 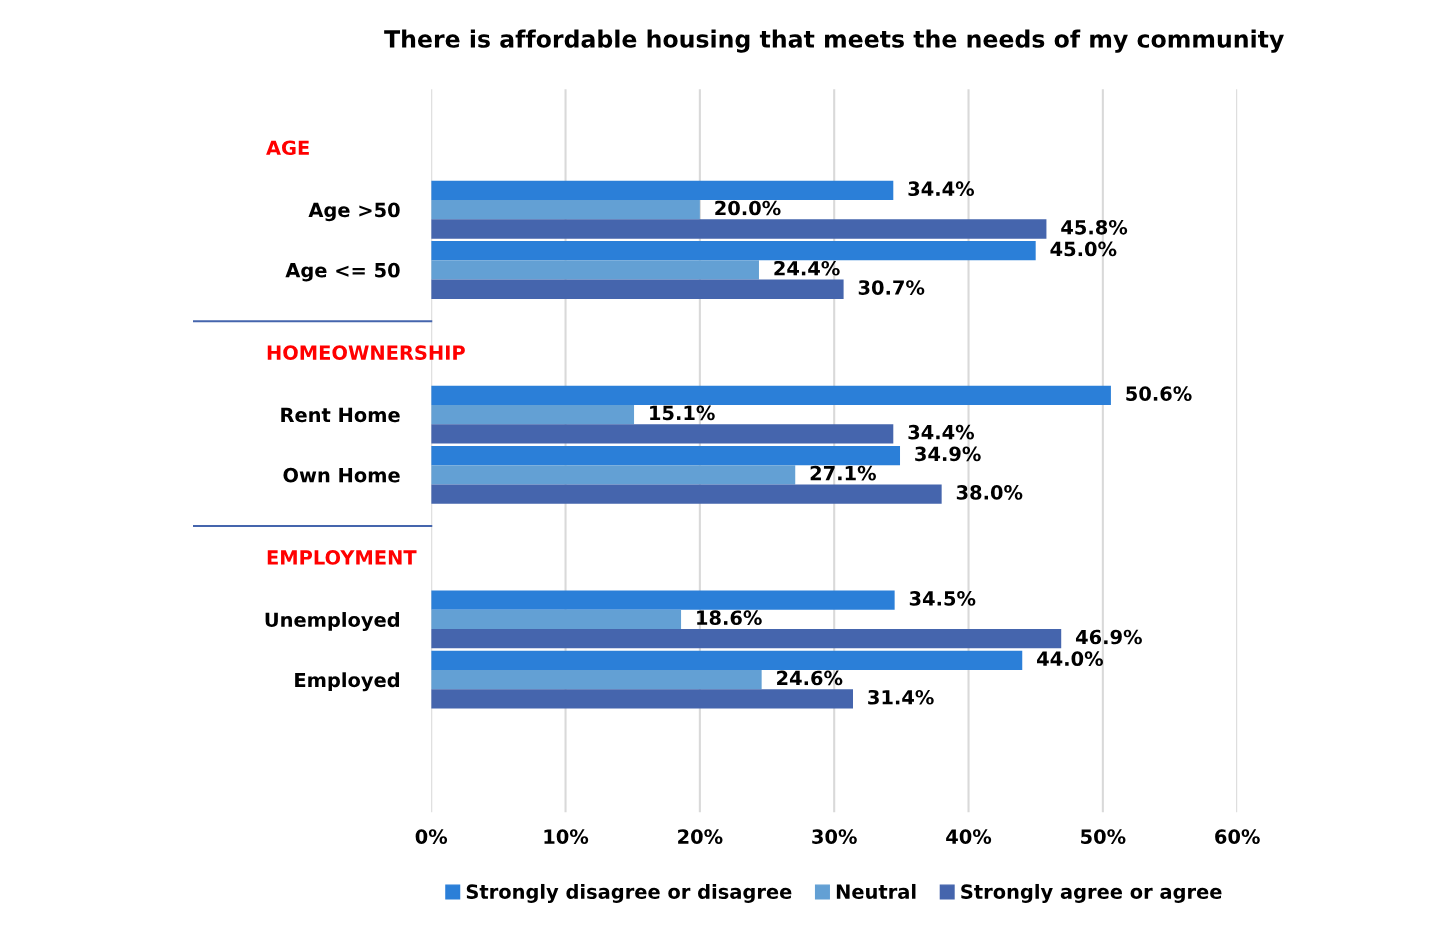 What do you see at coordinates (1070, 659) in the screenshot?
I see `data-label: 44.0%` at bounding box center [1070, 659].